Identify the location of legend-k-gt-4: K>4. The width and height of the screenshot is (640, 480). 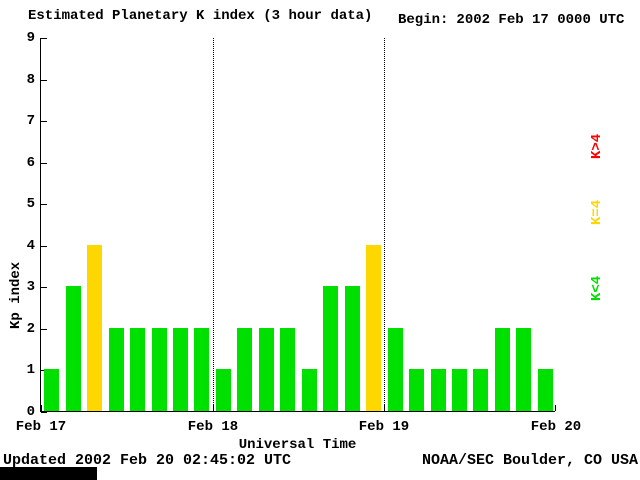
(597, 146).